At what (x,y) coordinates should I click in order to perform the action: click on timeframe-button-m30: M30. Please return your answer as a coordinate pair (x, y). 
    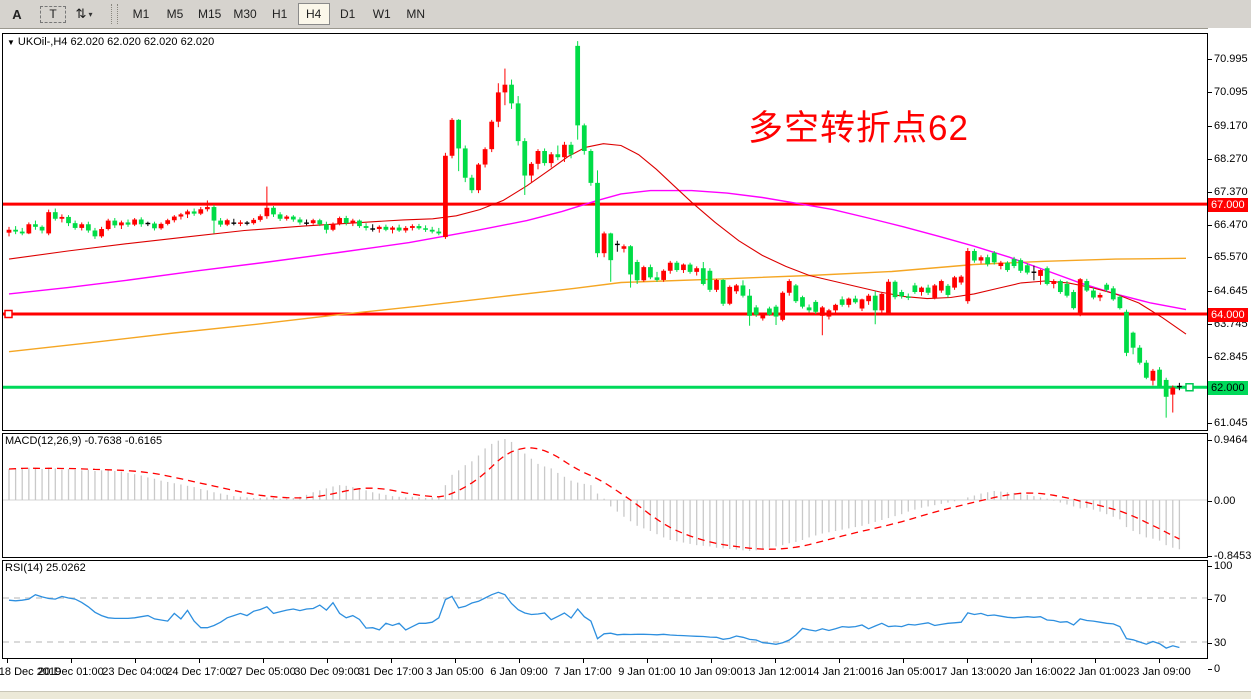
    Looking at the image, I should click on (245, 14).